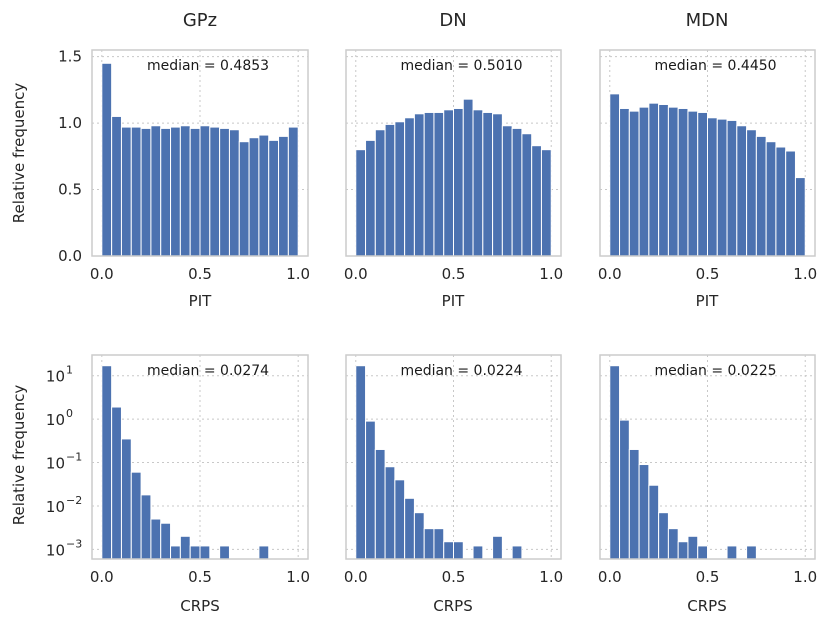  Describe the element at coordinates (70, 256) in the screenshot. I see `y-tick-label: 0.0` at that location.